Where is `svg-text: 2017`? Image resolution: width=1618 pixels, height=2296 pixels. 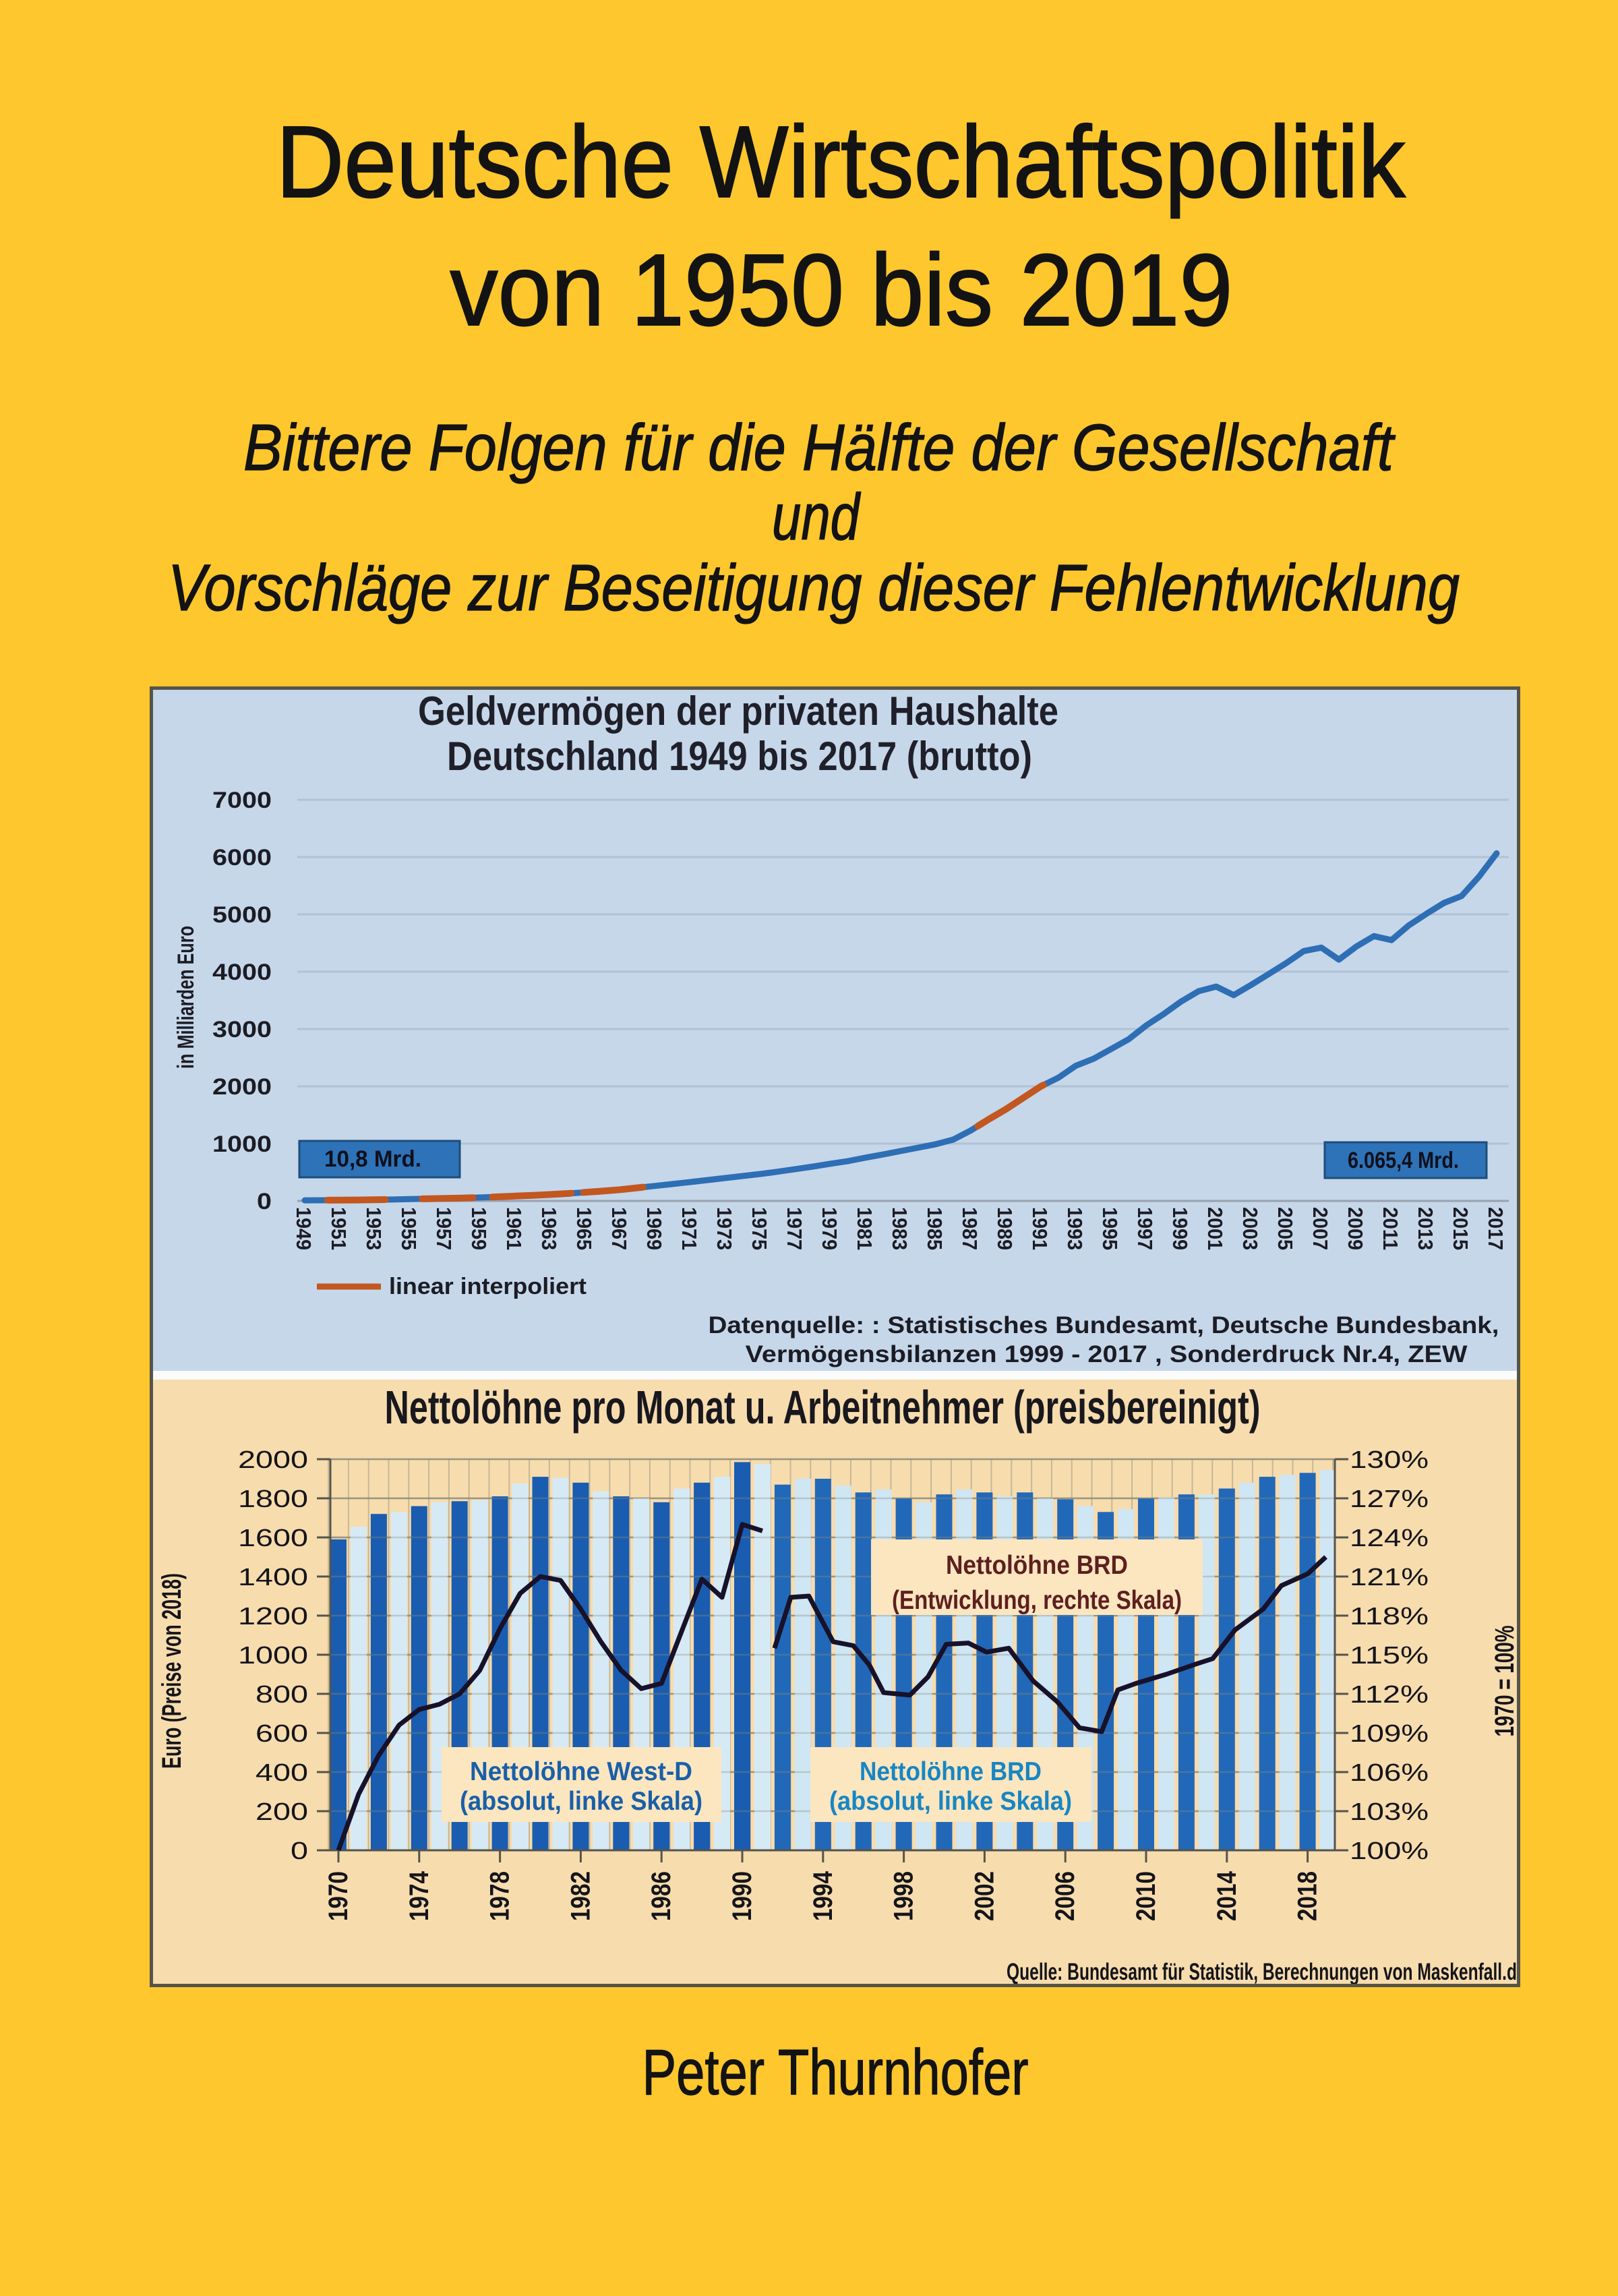 svg-text: 2017 is located at coordinates (1495, 1228).